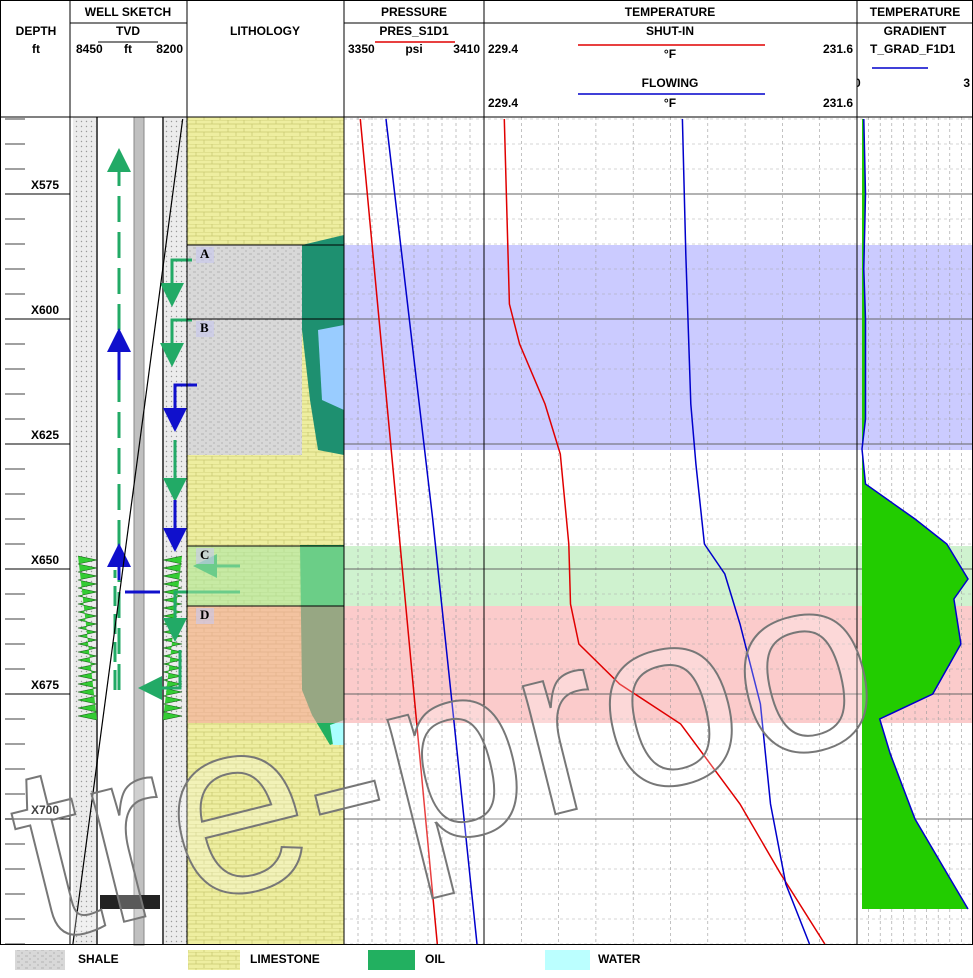 This screenshot has height=978, width=973. I want to click on zone-label: B, so click(204, 327).